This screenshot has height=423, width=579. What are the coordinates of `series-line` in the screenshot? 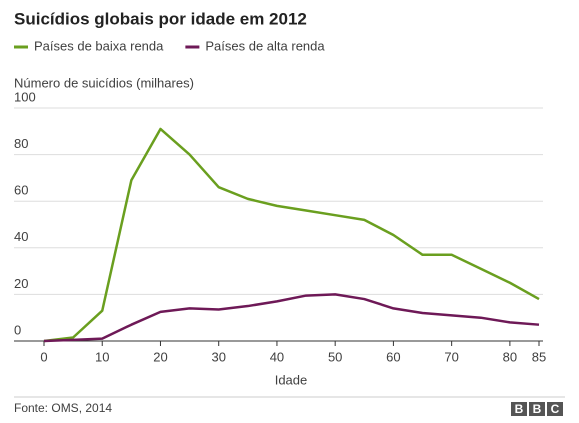 It's located at (291, 318).